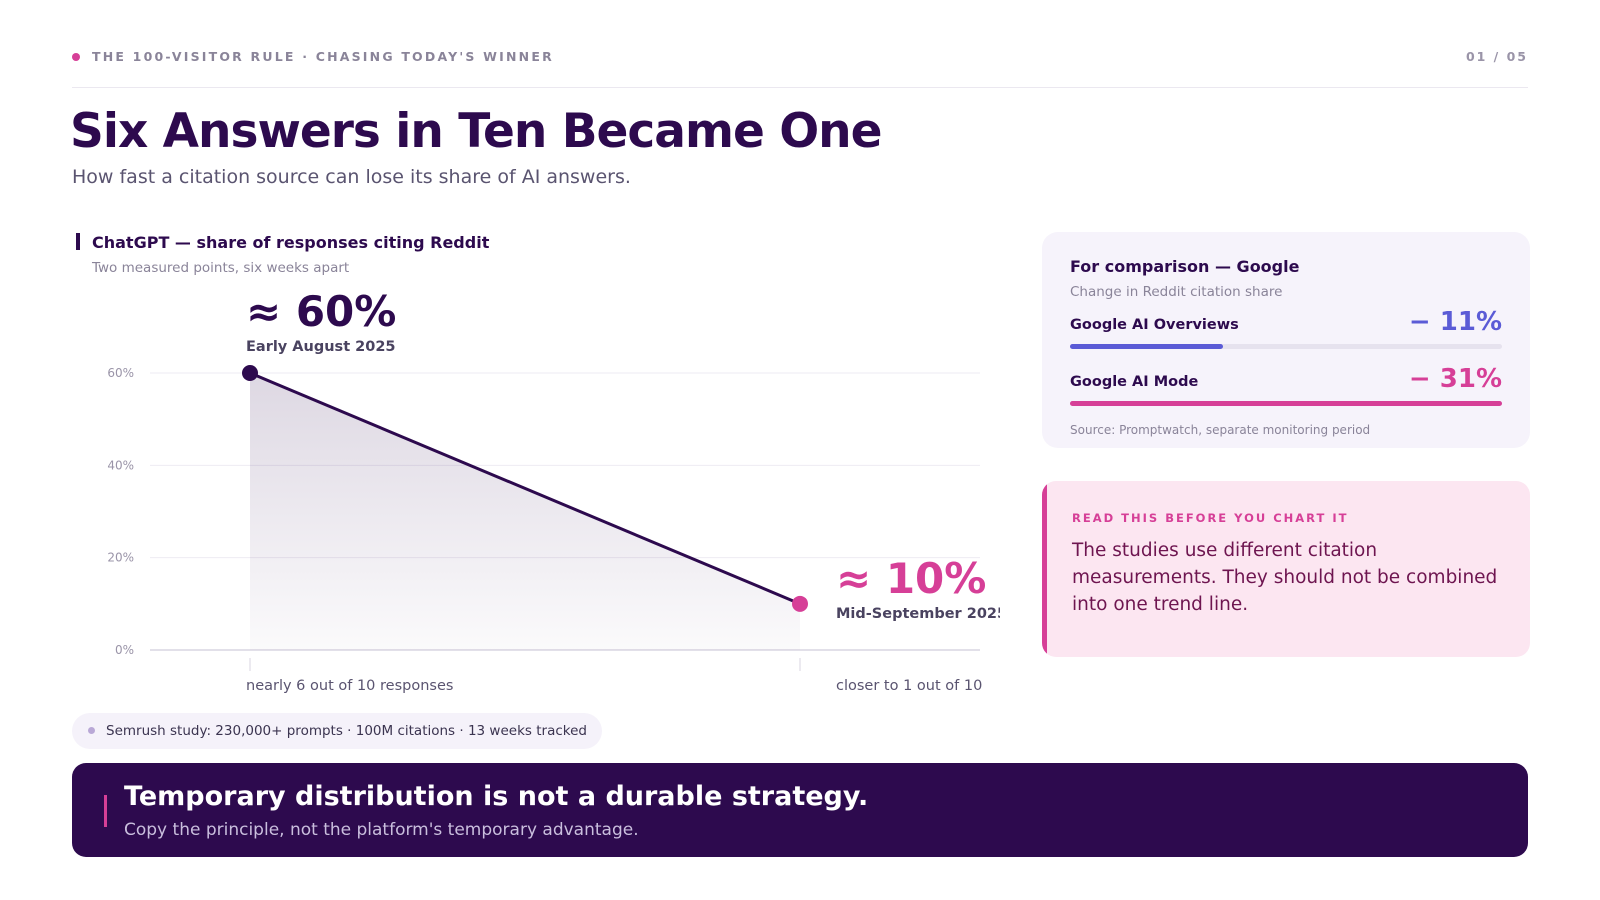 The height and width of the screenshot is (900, 1600). I want to click on callout-kicker: READ THIS BEFORE YOU CHART IT, so click(1210, 518).